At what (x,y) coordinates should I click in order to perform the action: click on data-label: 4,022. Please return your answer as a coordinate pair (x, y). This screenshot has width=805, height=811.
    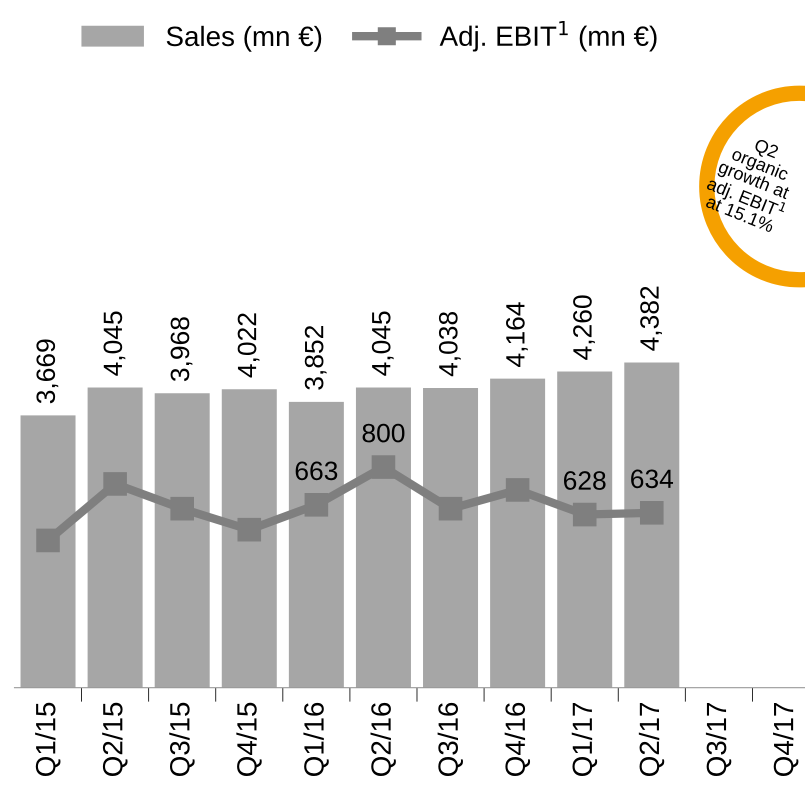
    Looking at the image, I should click on (249, 345).